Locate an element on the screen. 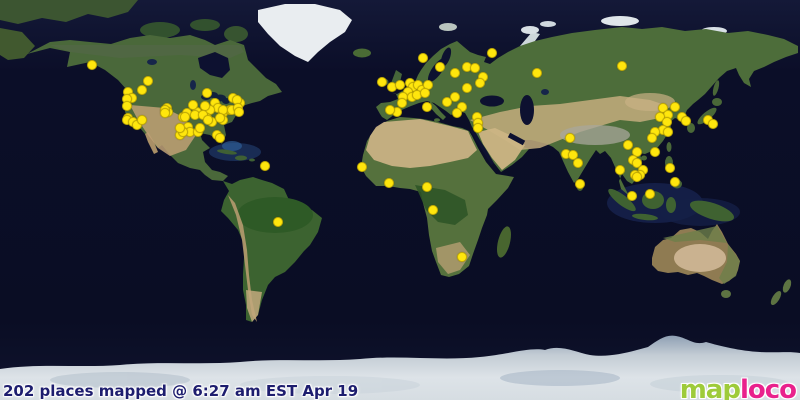  indonesia-islands is located at coordinates (671, 205).